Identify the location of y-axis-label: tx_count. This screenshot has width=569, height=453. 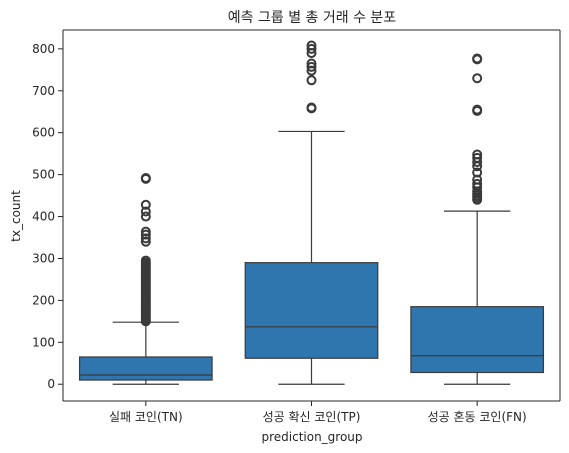
(16, 216).